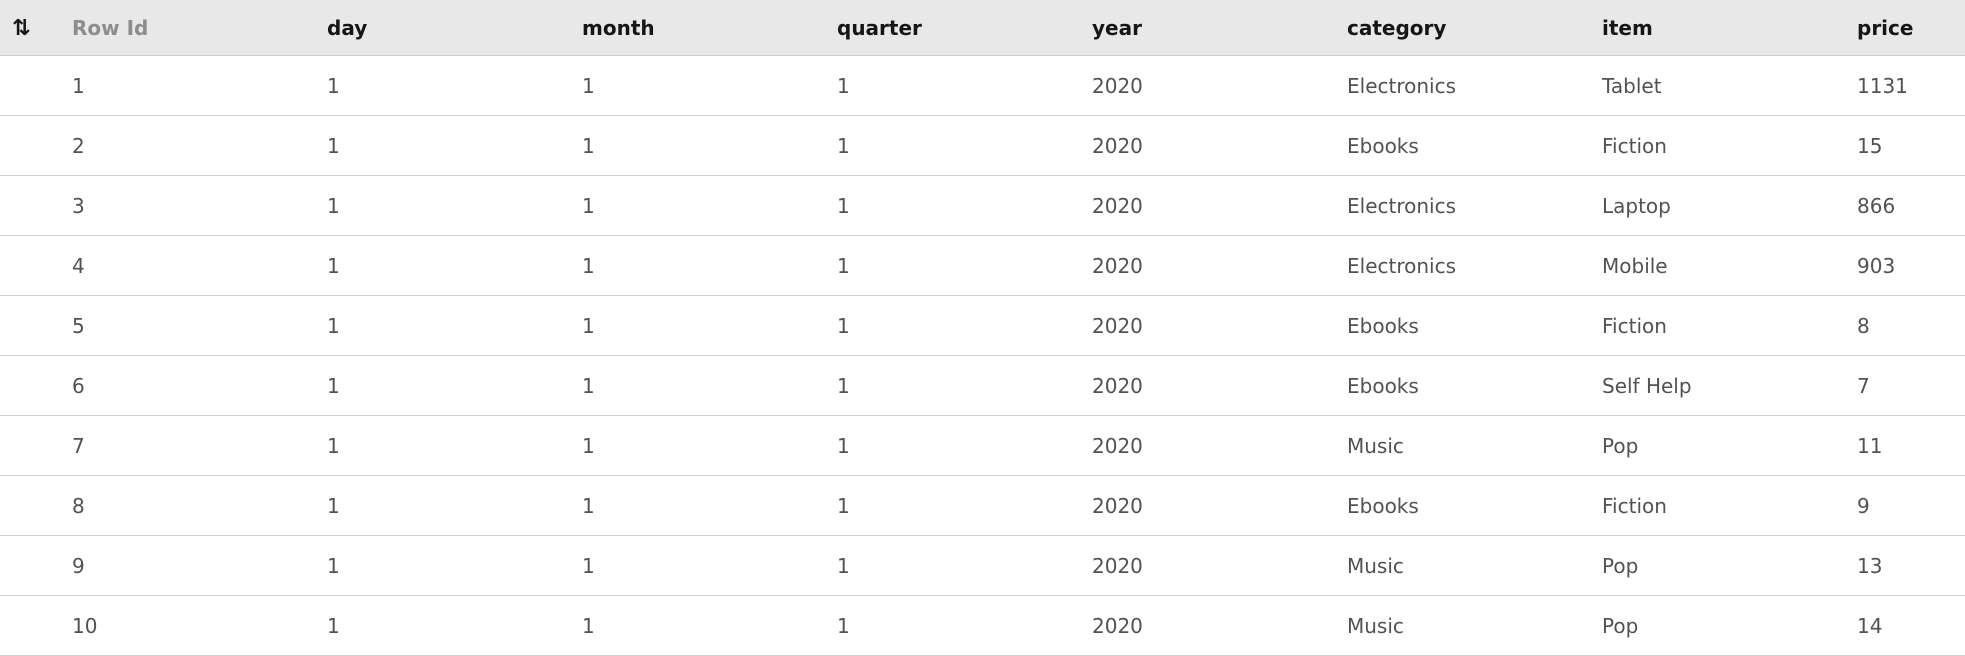  What do you see at coordinates (78, 205) in the screenshot?
I see `cell-row-id: 3` at bounding box center [78, 205].